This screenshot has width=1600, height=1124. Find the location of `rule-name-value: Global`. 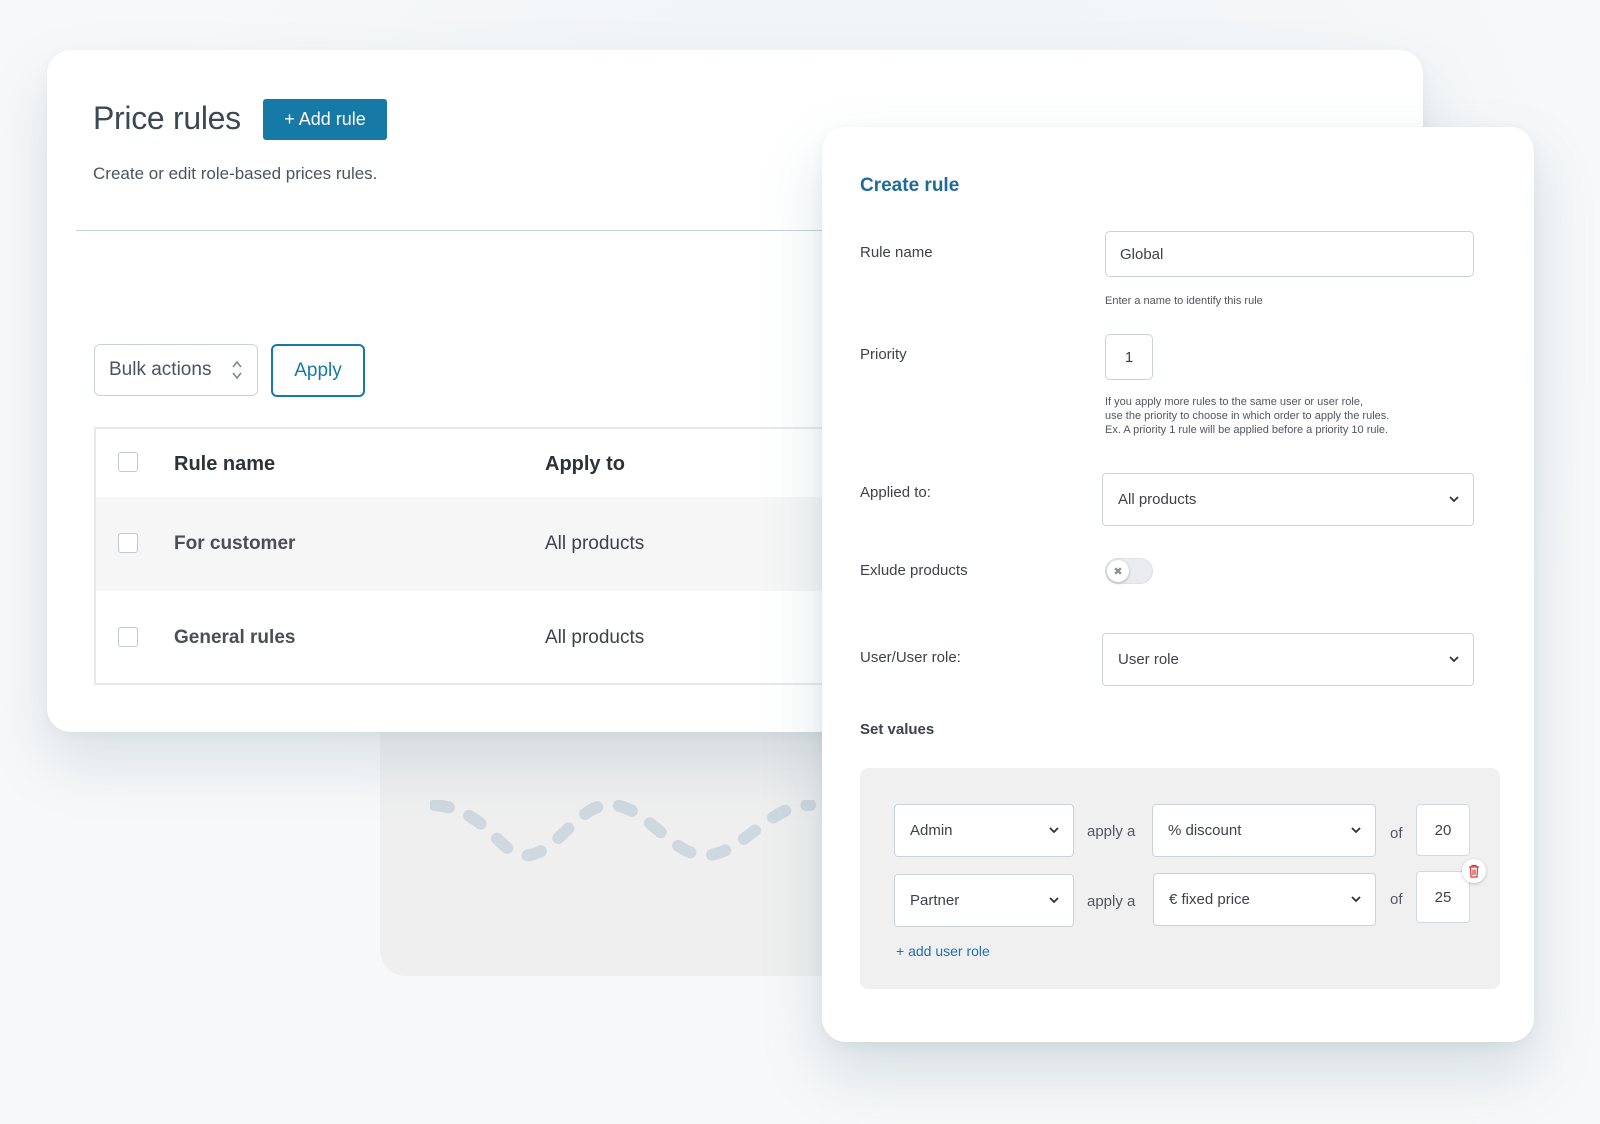

rule-name-value: Global is located at coordinates (1142, 254).